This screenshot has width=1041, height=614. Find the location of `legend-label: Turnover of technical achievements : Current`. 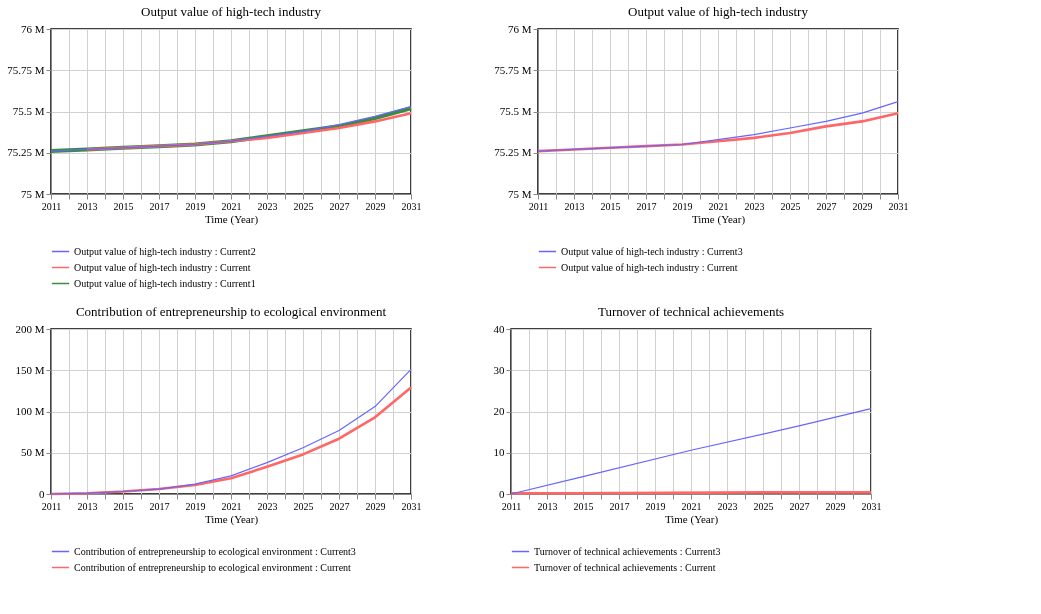

legend-label: Turnover of technical achievements : Current is located at coordinates (625, 567).